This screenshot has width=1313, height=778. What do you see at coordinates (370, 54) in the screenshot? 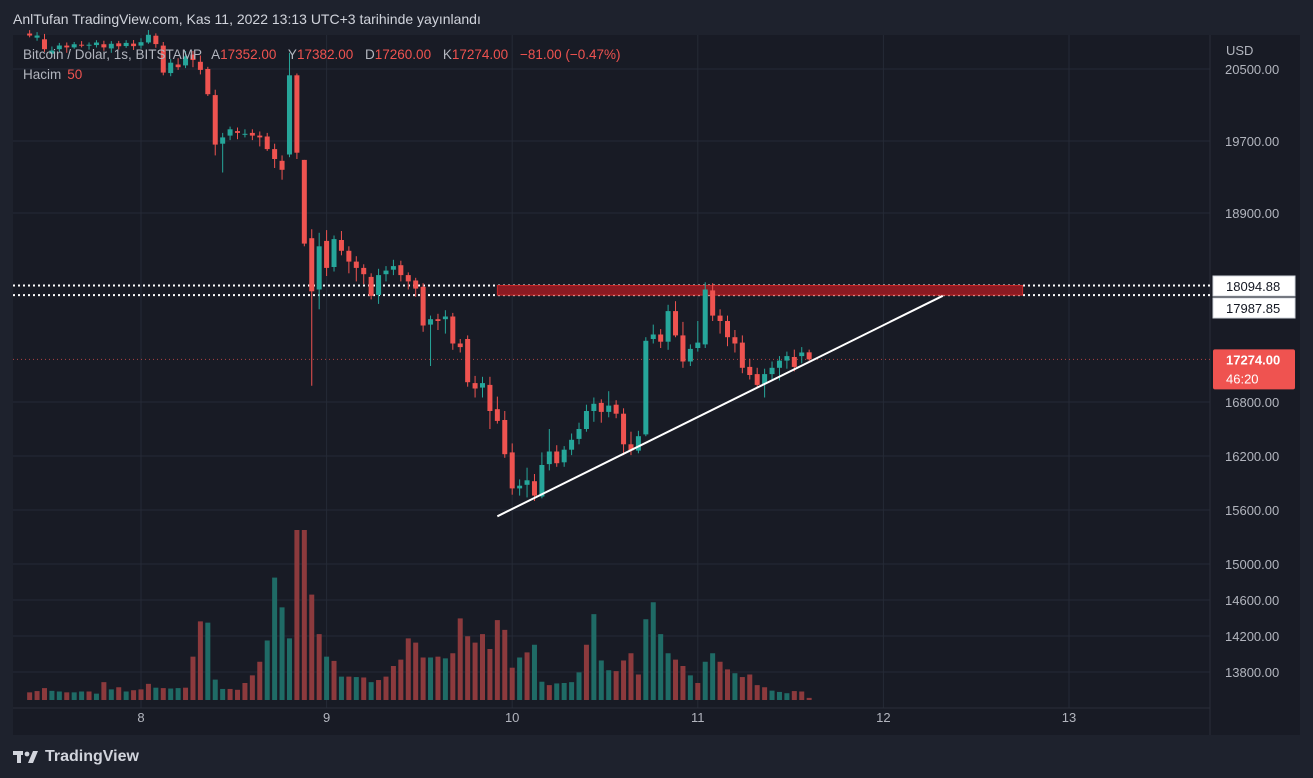
I see `low-label: D` at bounding box center [370, 54].